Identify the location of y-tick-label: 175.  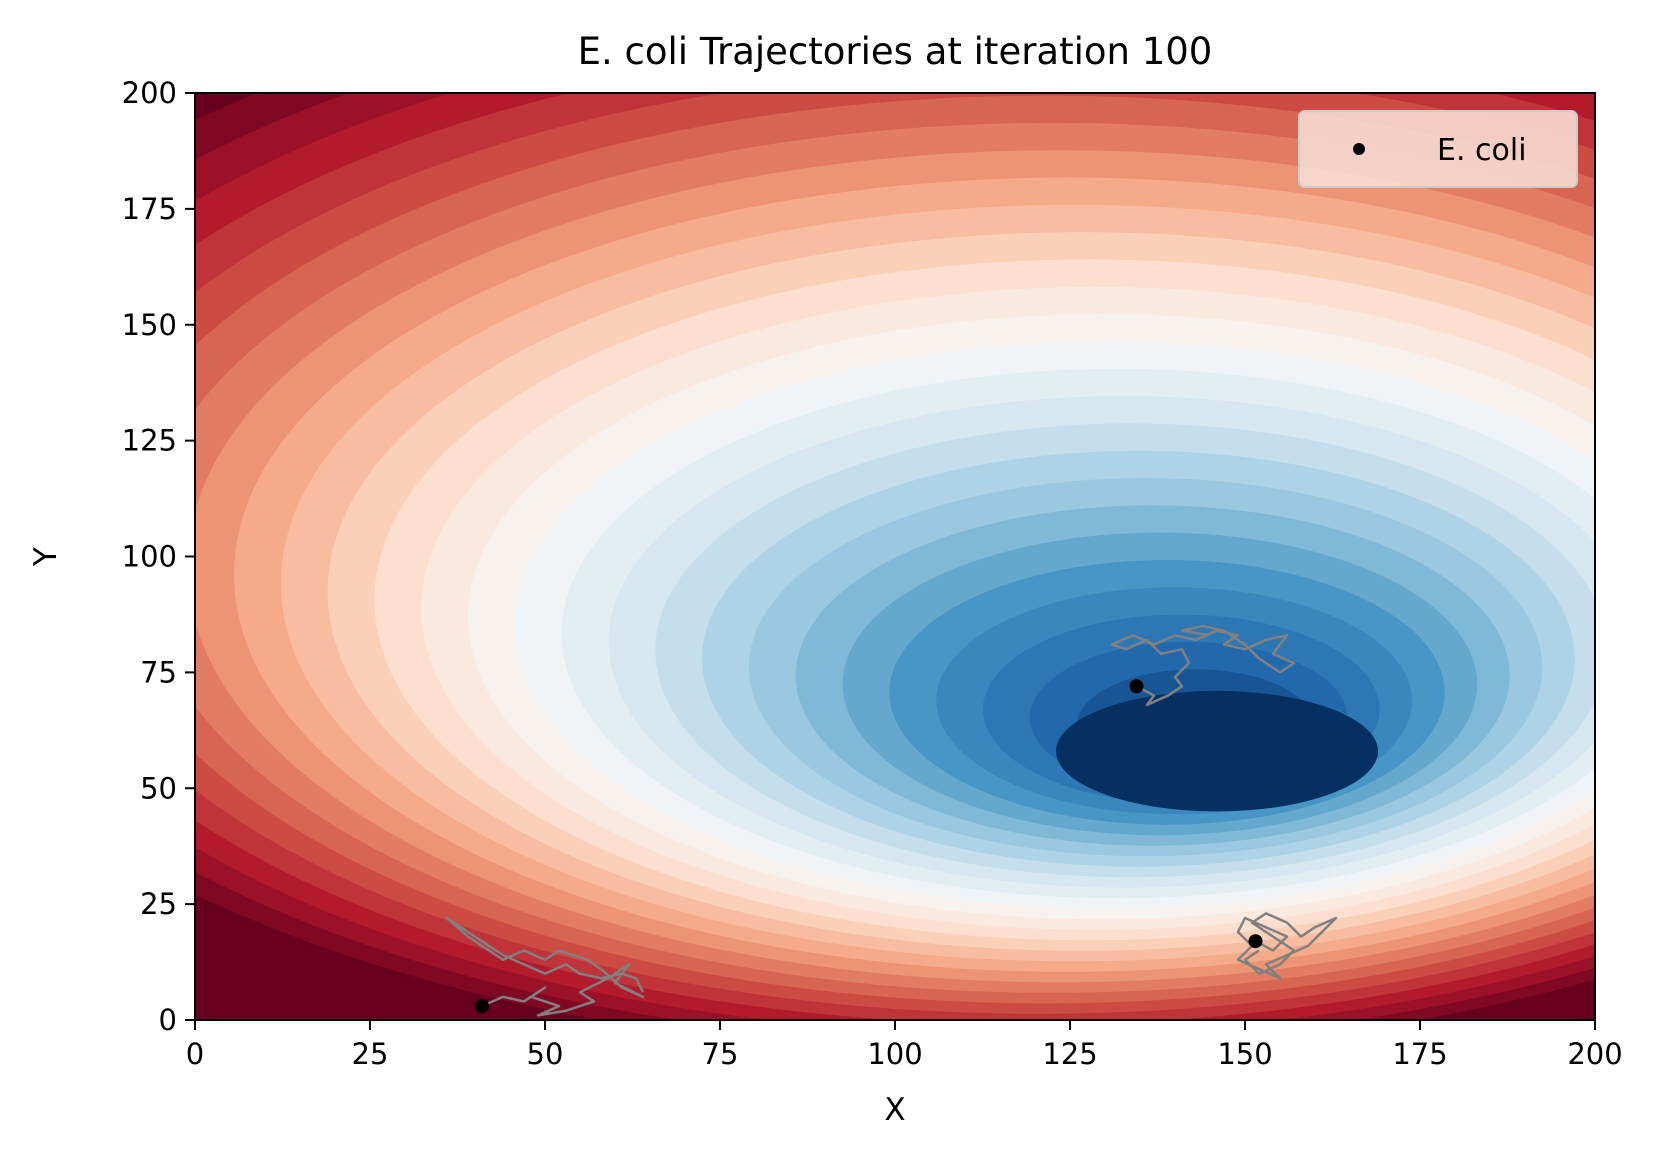
(149, 209).